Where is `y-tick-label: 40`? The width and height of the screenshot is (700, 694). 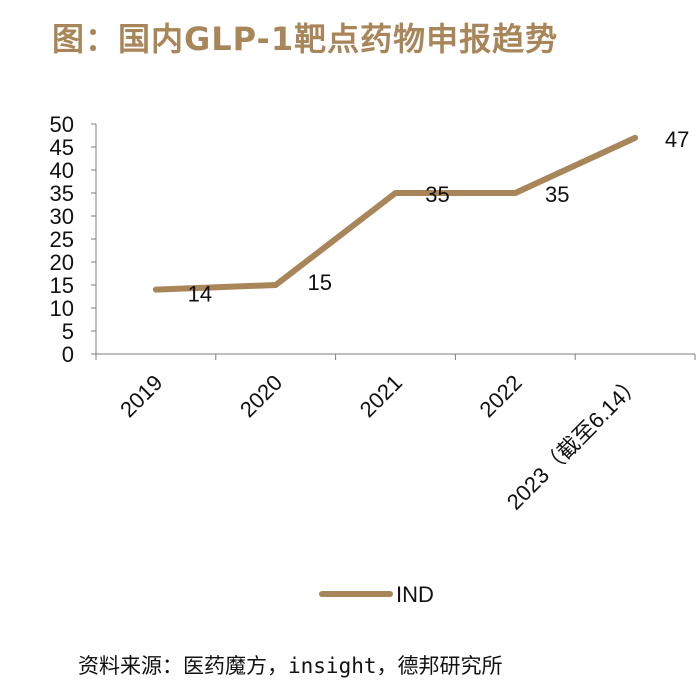 y-tick-label: 40 is located at coordinates (62, 170).